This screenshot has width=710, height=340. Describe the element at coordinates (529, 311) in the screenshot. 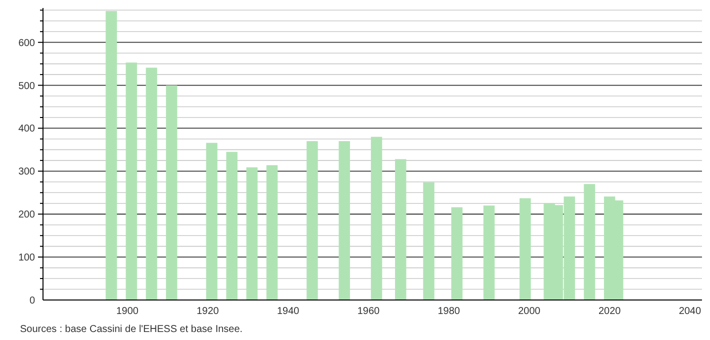

I see `x-tick-label: 2000` at that location.